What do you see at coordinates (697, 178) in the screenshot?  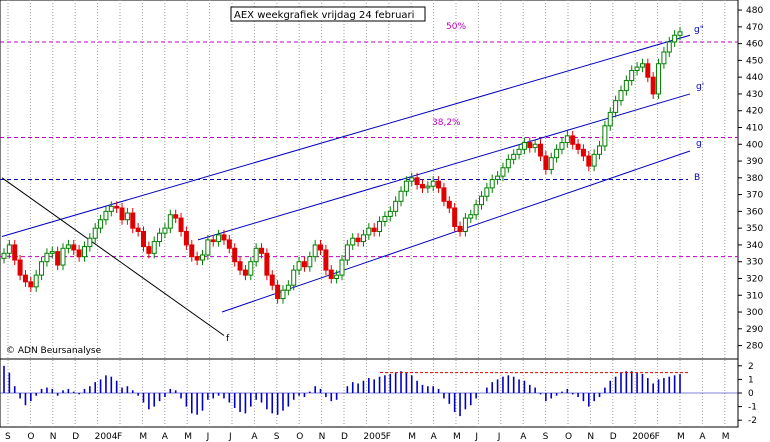 I see `level-label-b: B` at bounding box center [697, 178].